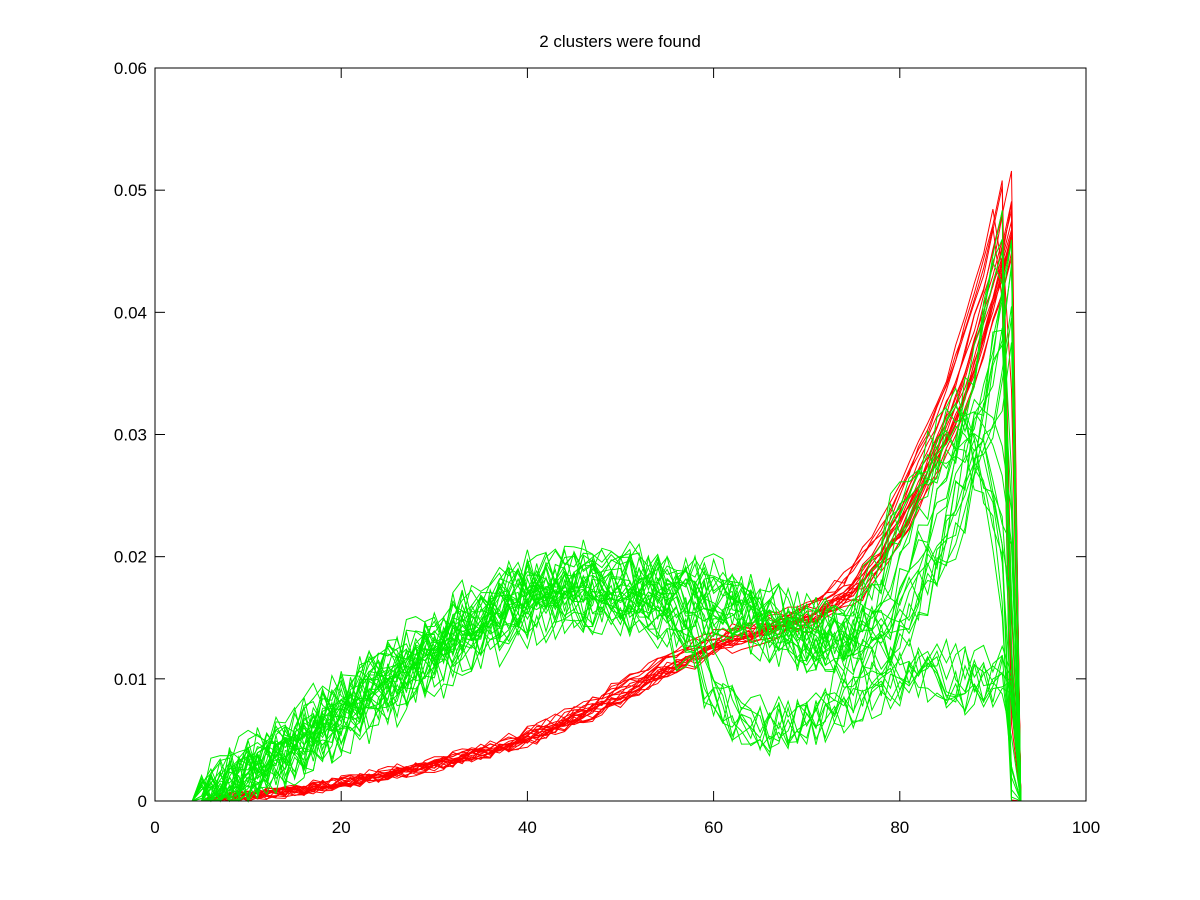 The width and height of the screenshot is (1200, 900). I want to click on y-tick-label: 0.06, so click(130, 68).